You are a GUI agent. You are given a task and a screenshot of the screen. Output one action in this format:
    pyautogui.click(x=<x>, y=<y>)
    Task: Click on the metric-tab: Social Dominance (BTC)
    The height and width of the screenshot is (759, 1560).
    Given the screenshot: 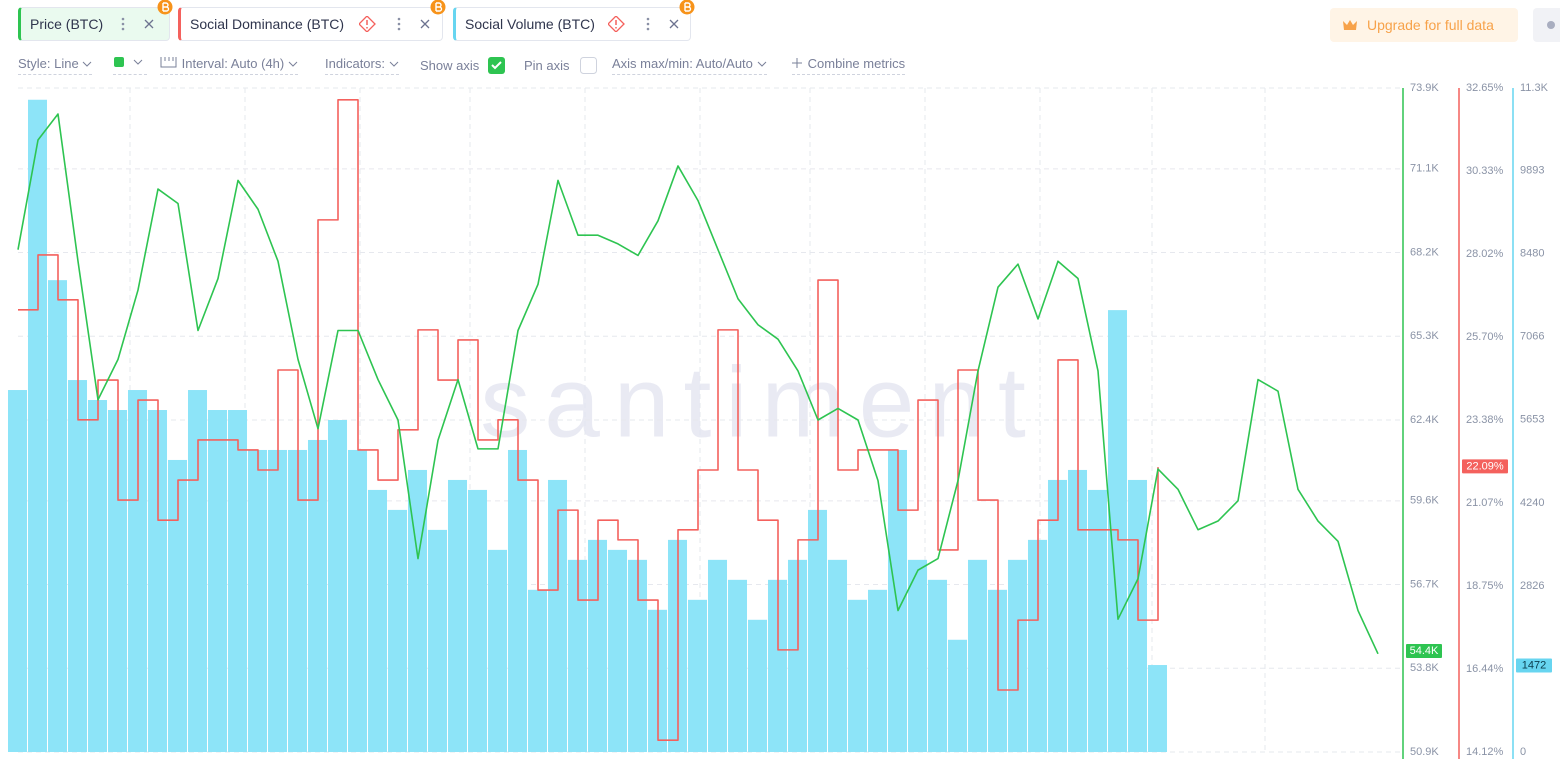 What is the action you would take?
    pyautogui.click(x=312, y=20)
    